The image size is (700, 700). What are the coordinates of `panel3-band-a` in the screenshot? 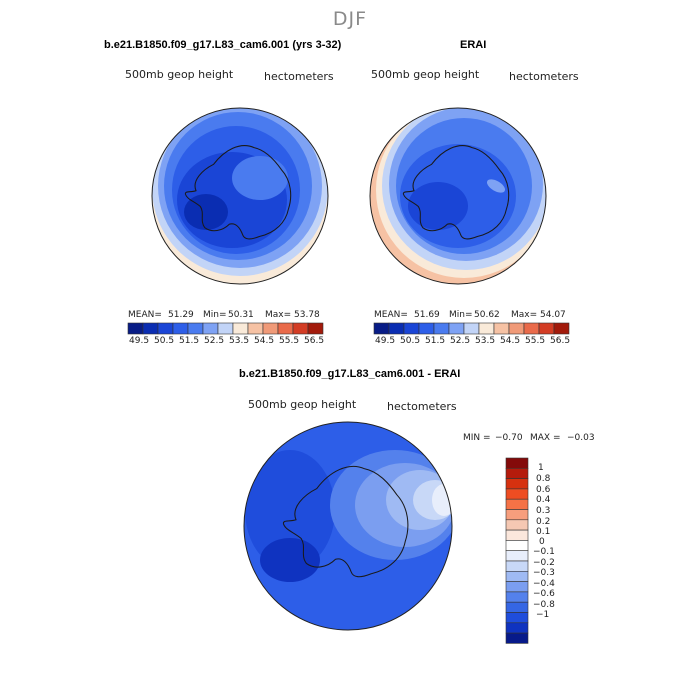 It's located at (290, 510).